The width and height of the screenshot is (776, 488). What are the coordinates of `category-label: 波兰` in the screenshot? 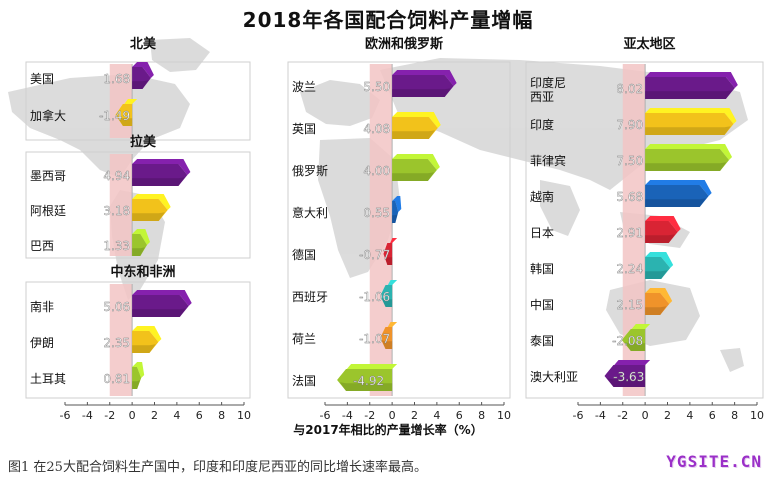 It's located at (304, 87).